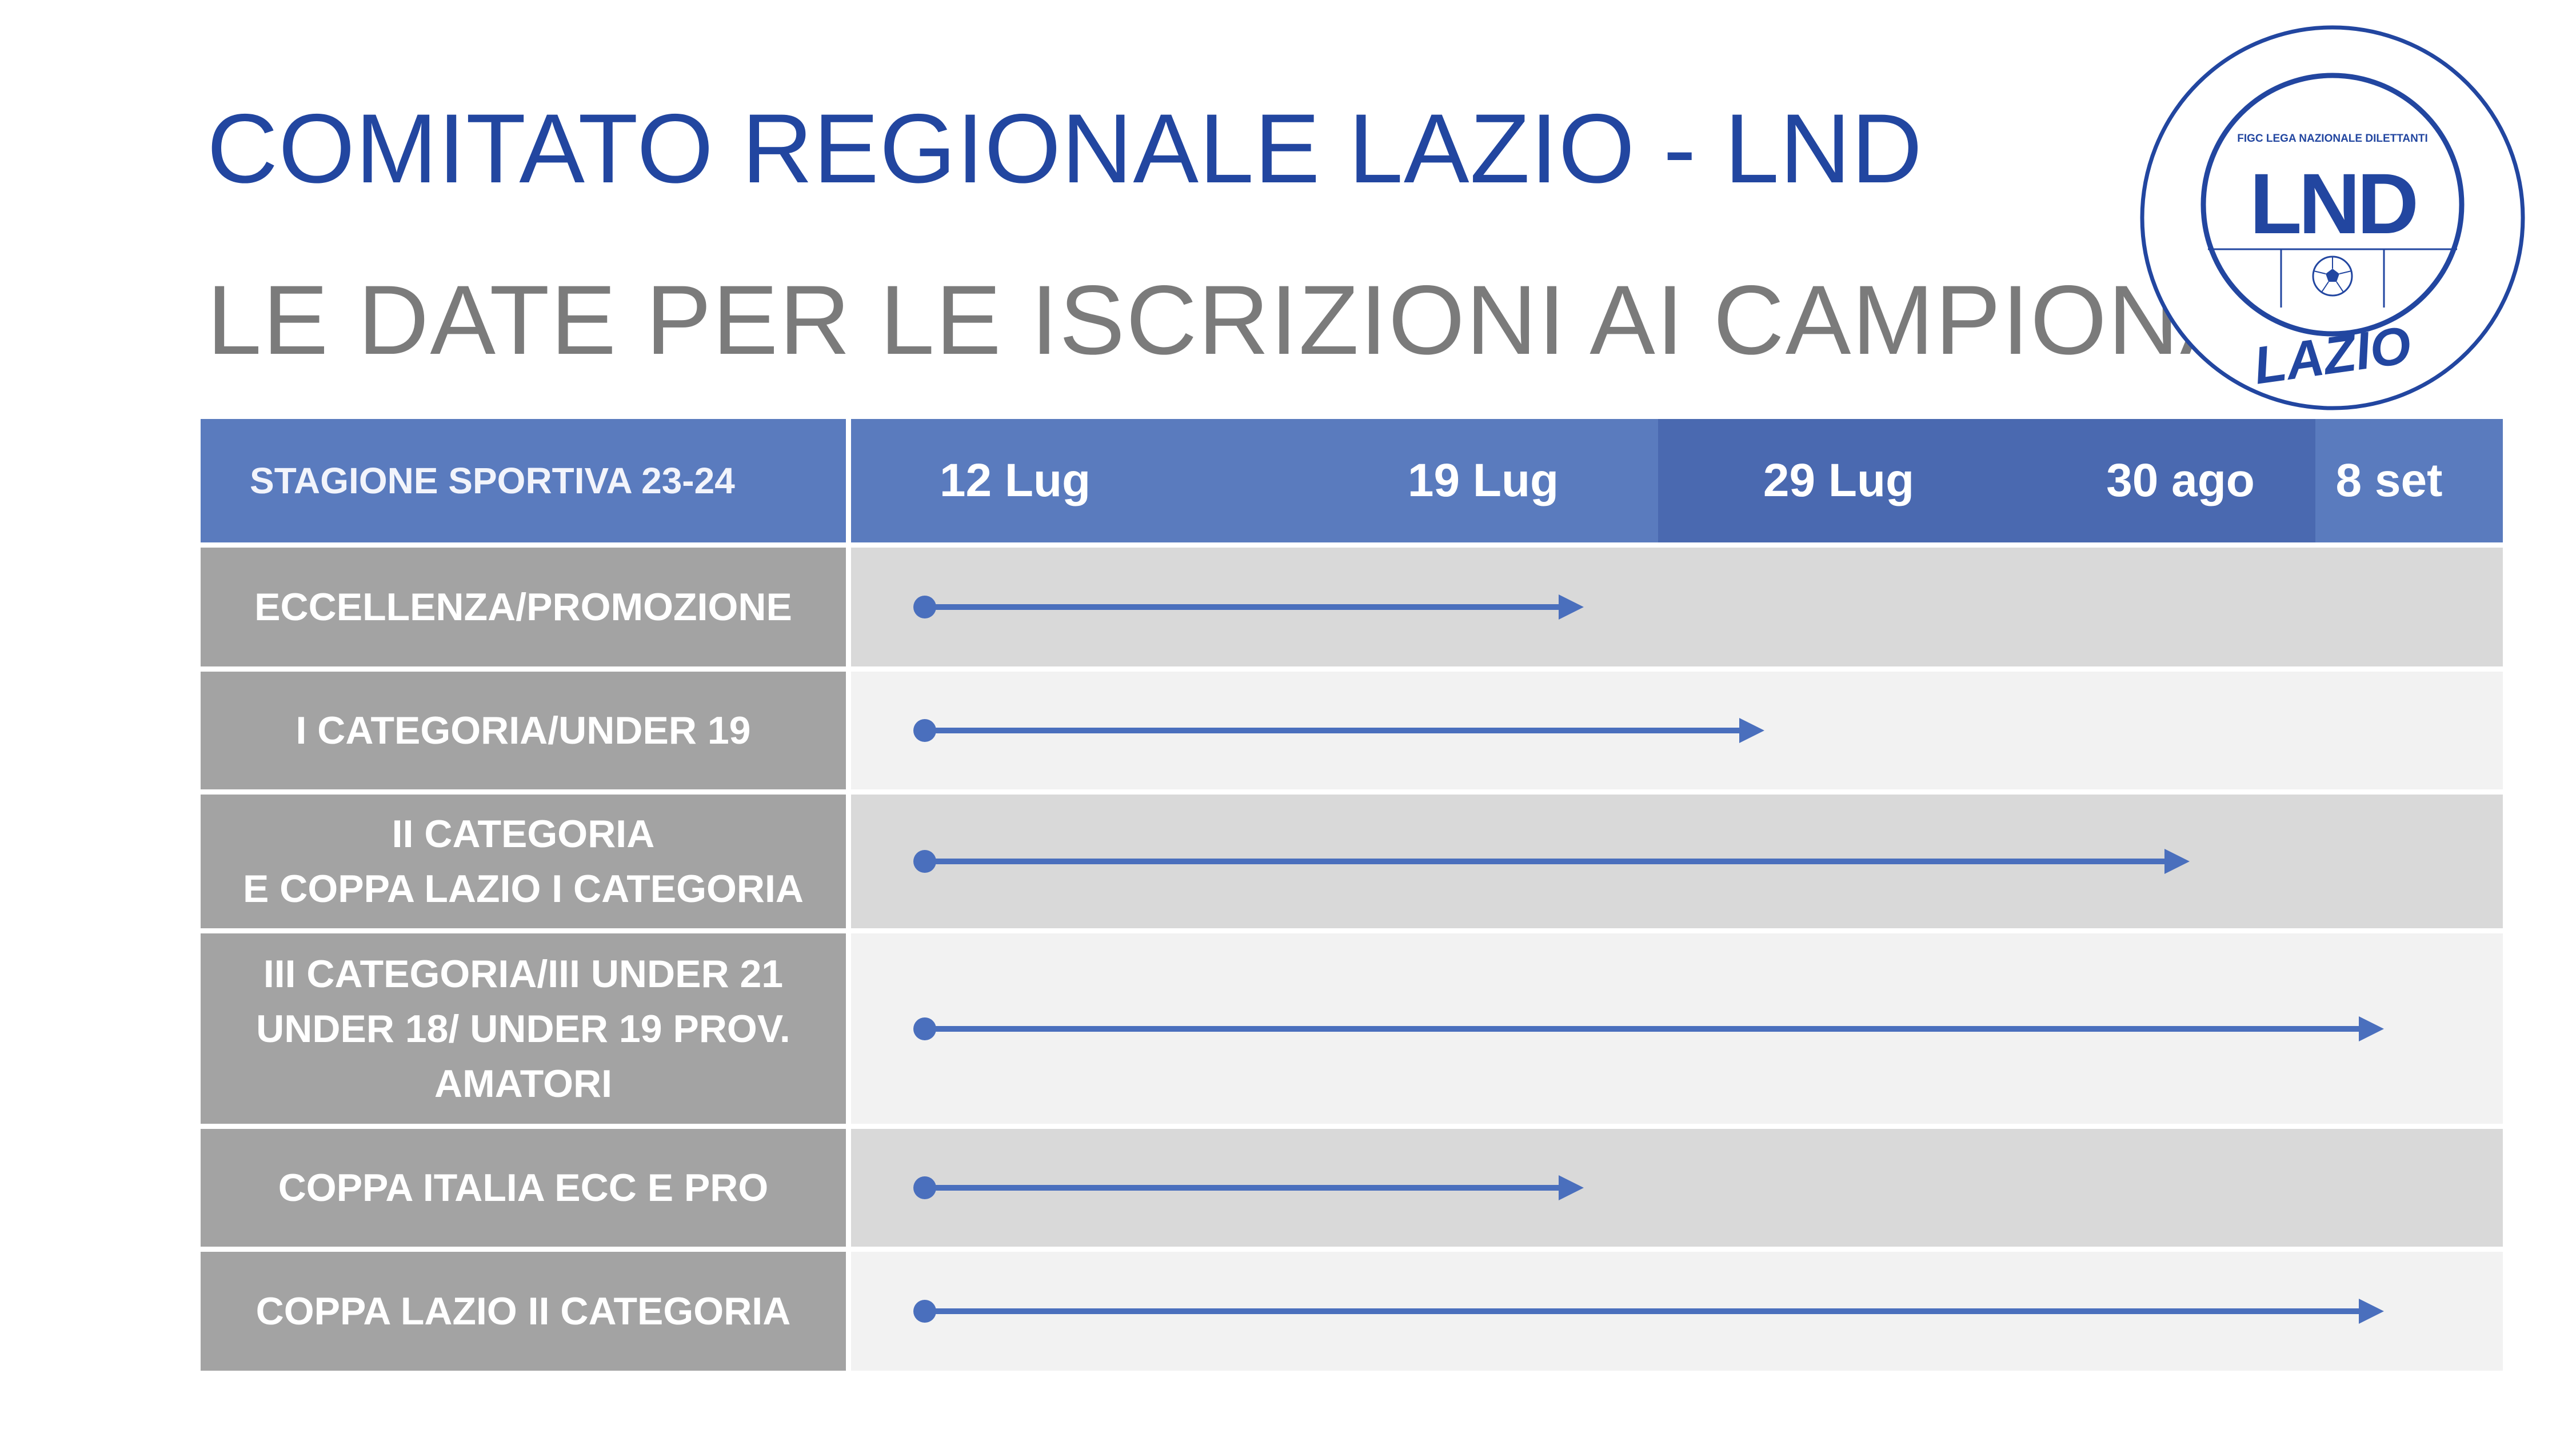 The height and width of the screenshot is (1449, 2576). I want to click on row-label: COPPA LAZIO II CATEGORIA, so click(523, 1311).